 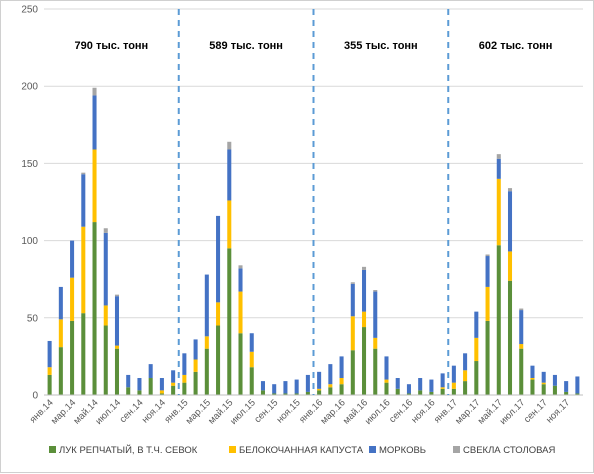 What do you see at coordinates (29, 203) in the screenshot?
I see `y-axis-ticks: 0 50 100 150 200 250` at bounding box center [29, 203].